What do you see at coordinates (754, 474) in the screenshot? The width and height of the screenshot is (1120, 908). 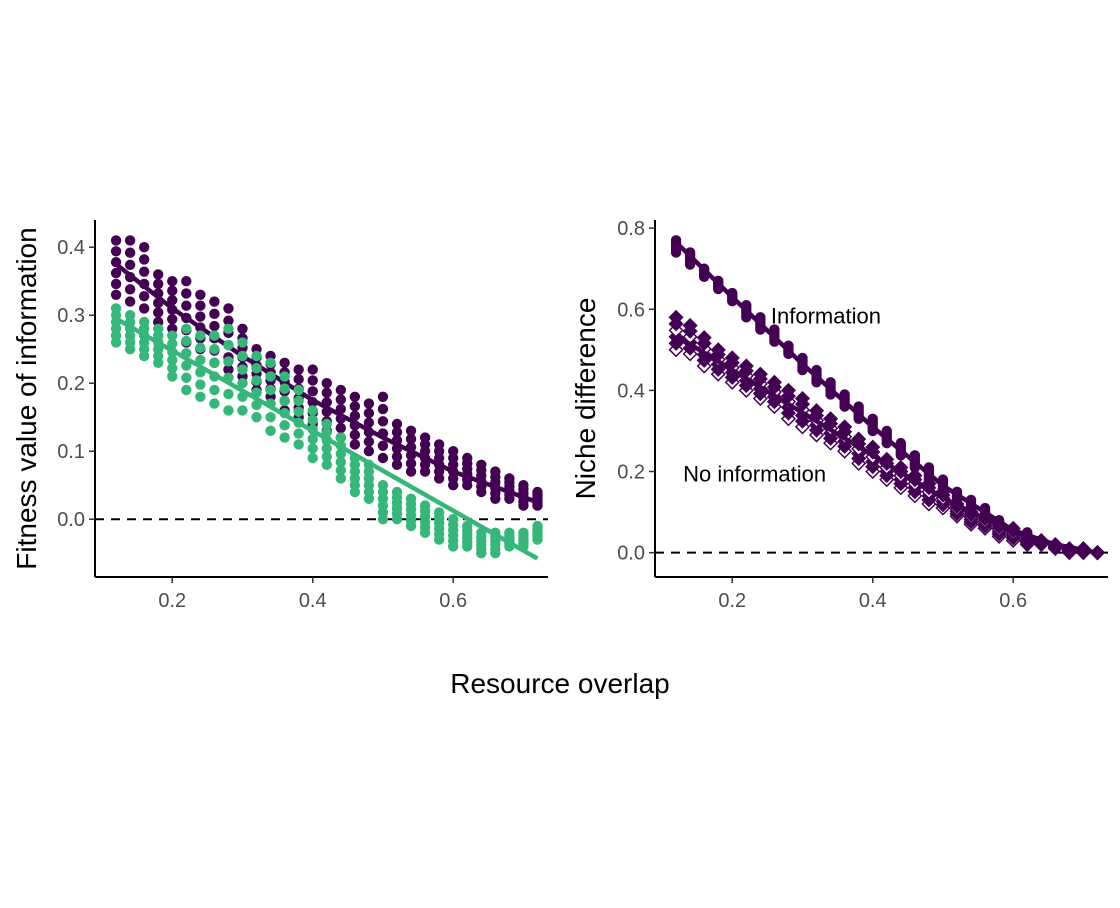 I see `annotation-label: No information` at bounding box center [754, 474].